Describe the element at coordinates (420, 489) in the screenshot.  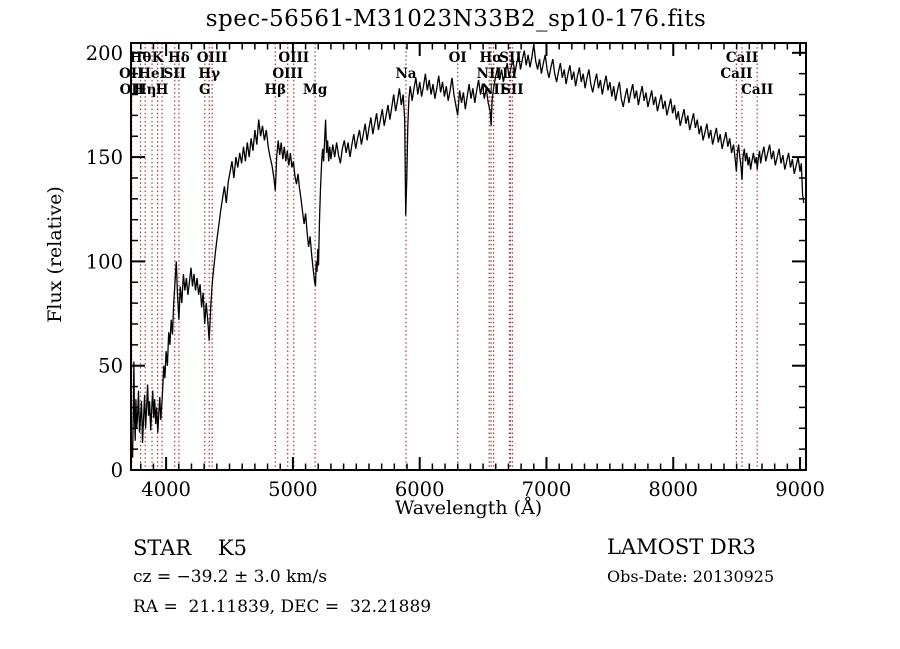
I see `x-tick-label: 6000` at that location.